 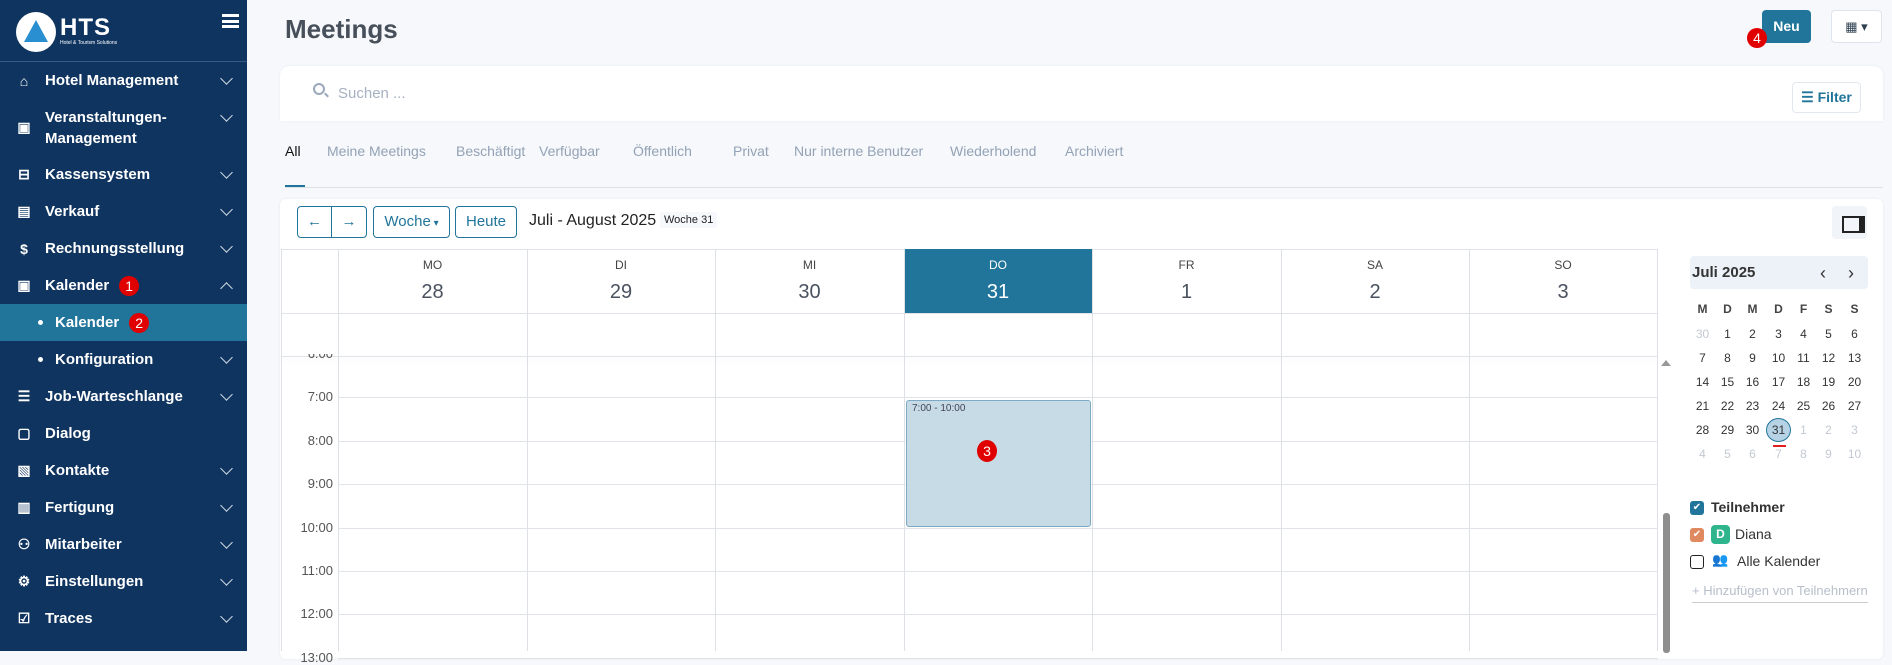 I want to click on next-week-button: →, so click(x=349, y=222).